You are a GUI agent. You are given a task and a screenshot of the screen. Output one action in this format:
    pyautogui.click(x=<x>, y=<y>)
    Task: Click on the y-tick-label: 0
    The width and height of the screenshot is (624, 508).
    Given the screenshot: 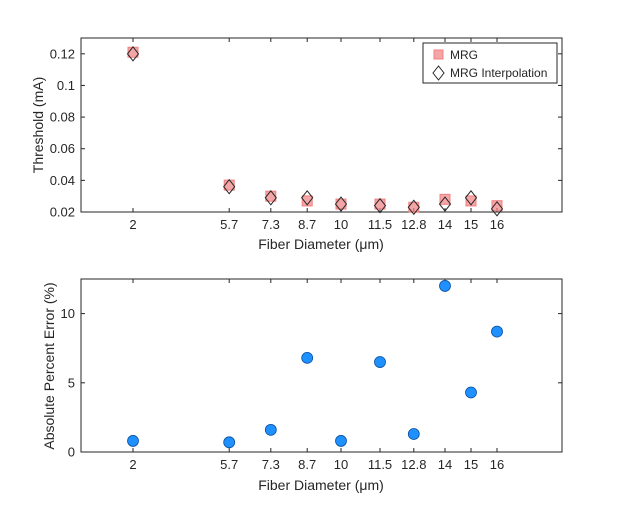 What is the action you would take?
    pyautogui.click(x=71, y=452)
    